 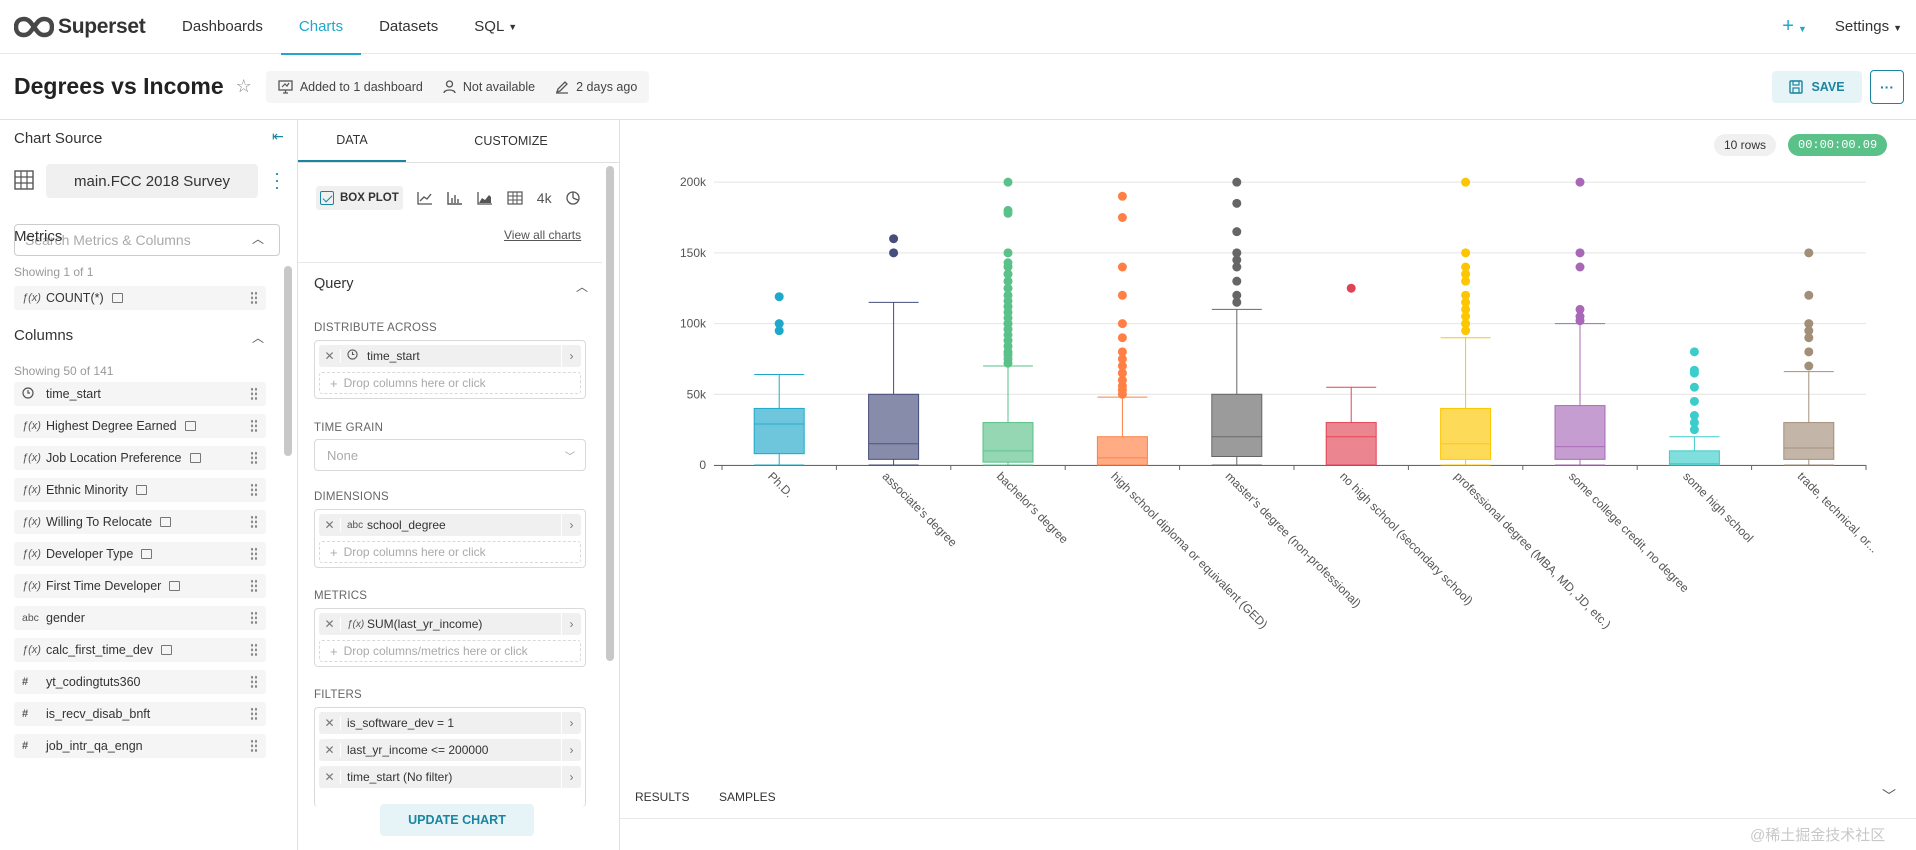 What do you see at coordinates (140, 394) in the screenshot?
I see `column-item: time_start` at bounding box center [140, 394].